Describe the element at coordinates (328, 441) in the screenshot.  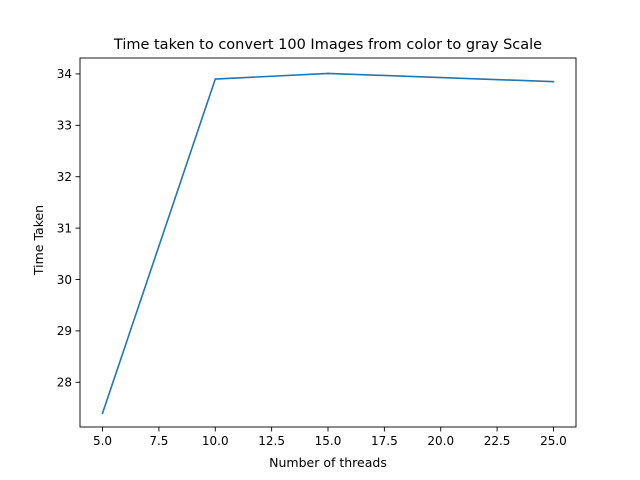
I see `x-tick-label: 15.0` at that location.